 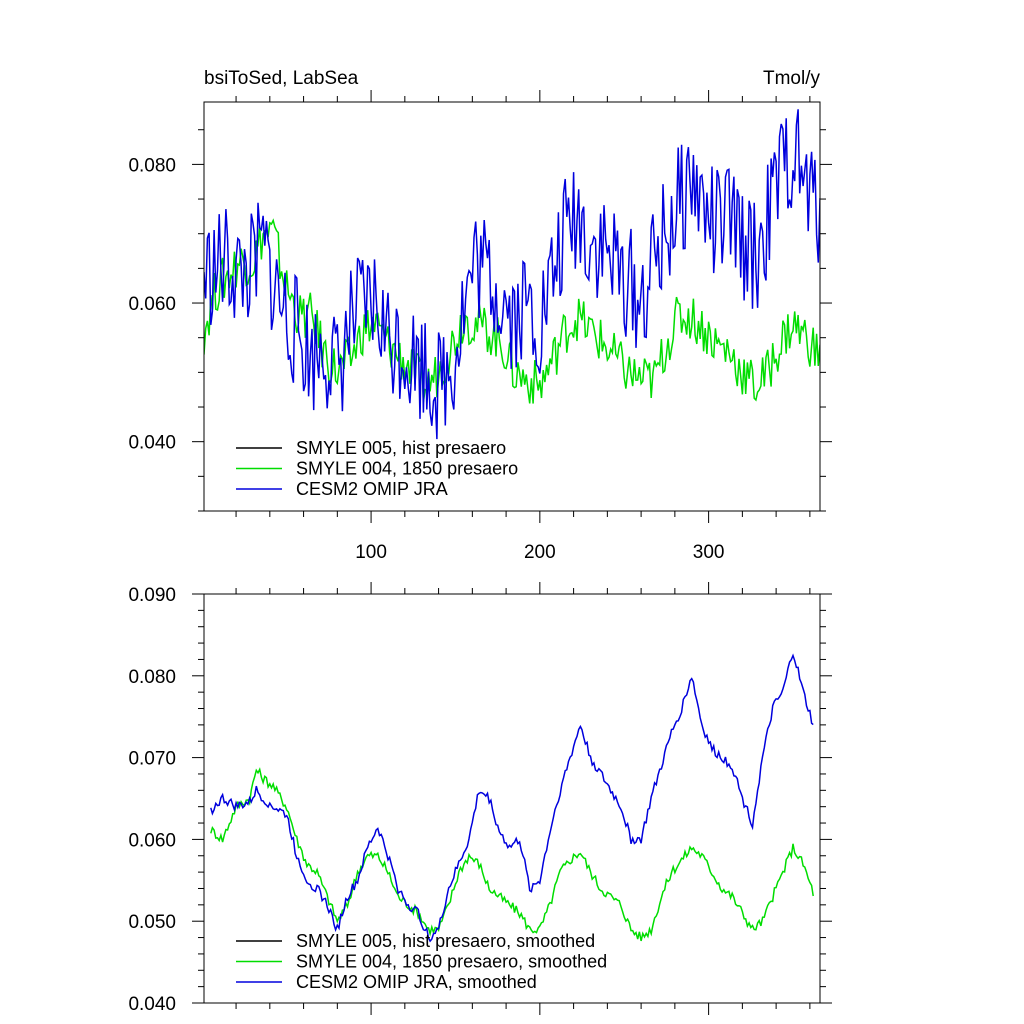 What do you see at coordinates (372, 489) in the screenshot?
I see `legend-label-cesm2-omip-jra: CESM2 OMIP JRA` at bounding box center [372, 489].